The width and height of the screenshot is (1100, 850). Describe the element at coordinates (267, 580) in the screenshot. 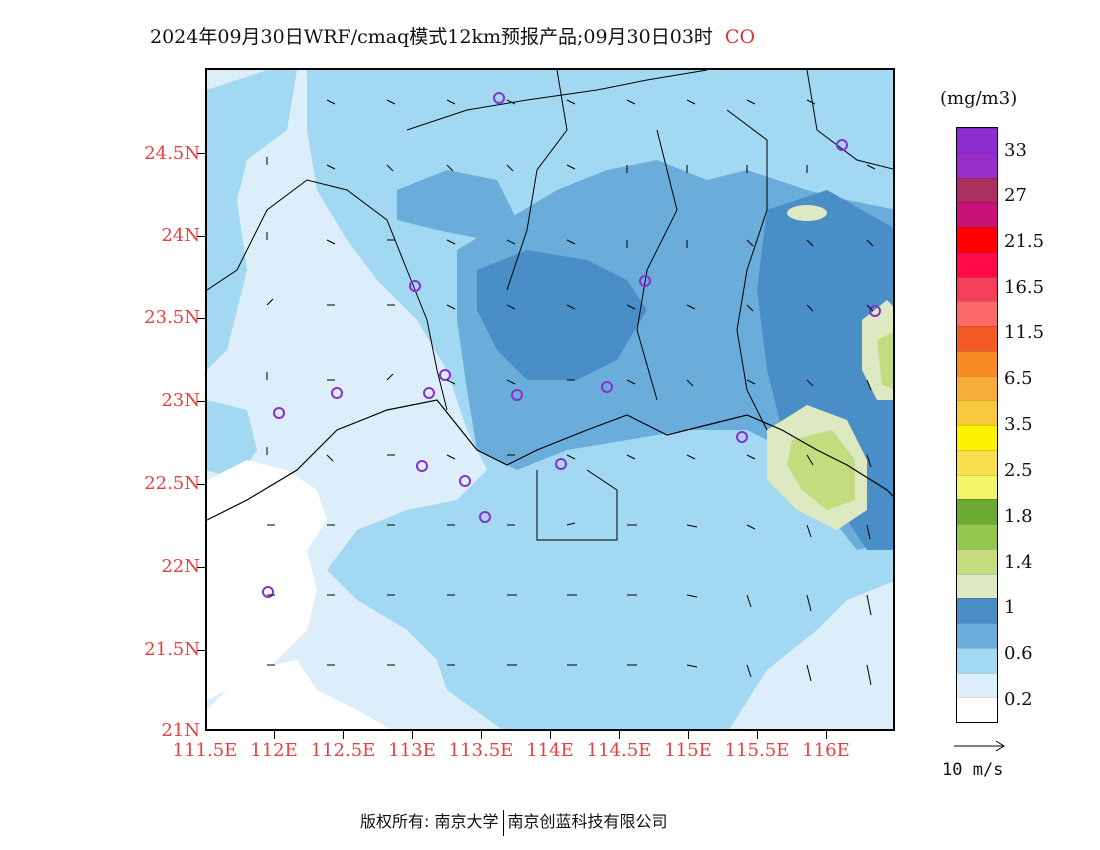

I see `field-region-low-sw` at that location.